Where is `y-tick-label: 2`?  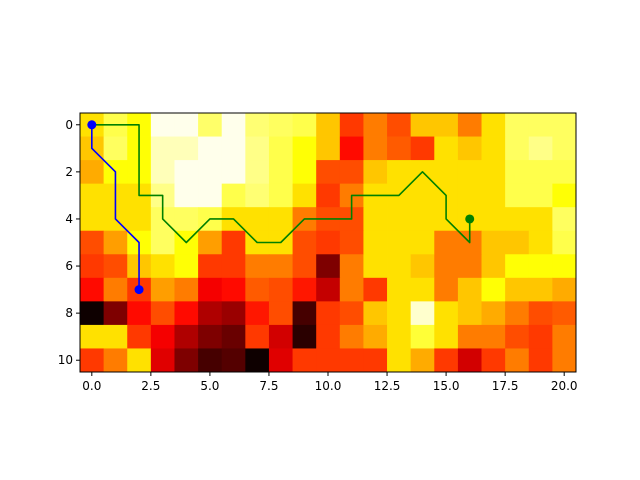 y-tick-label: 2 is located at coordinates (69, 172).